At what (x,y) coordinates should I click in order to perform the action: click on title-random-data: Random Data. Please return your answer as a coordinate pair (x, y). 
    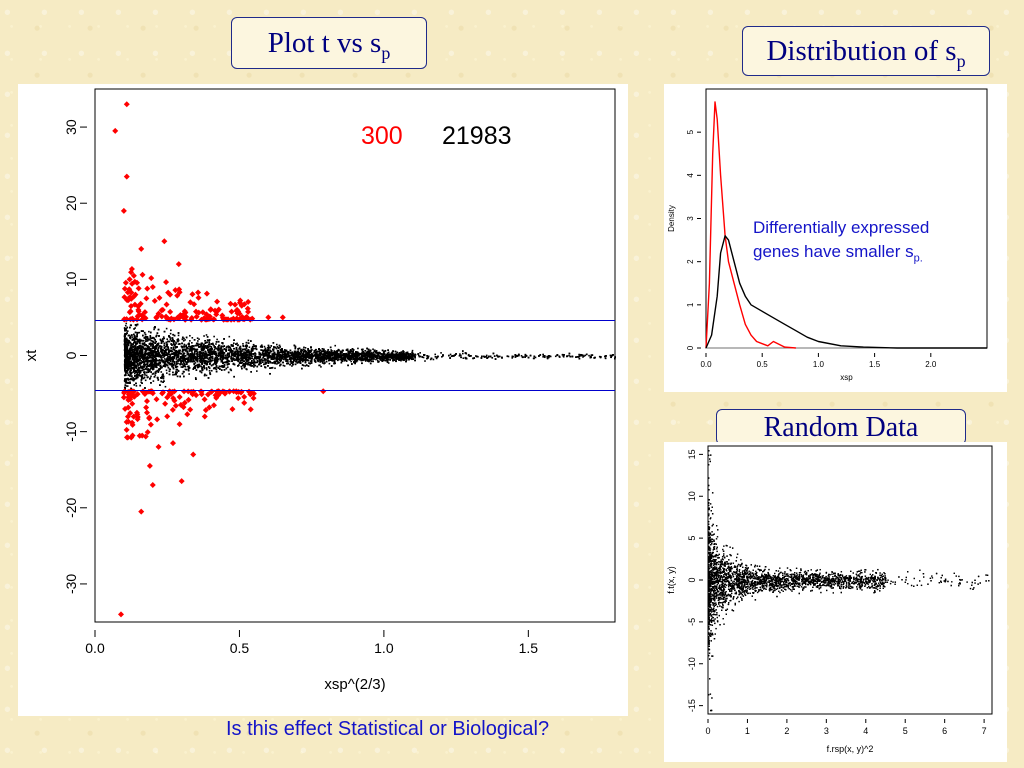
    Looking at the image, I should click on (841, 427).